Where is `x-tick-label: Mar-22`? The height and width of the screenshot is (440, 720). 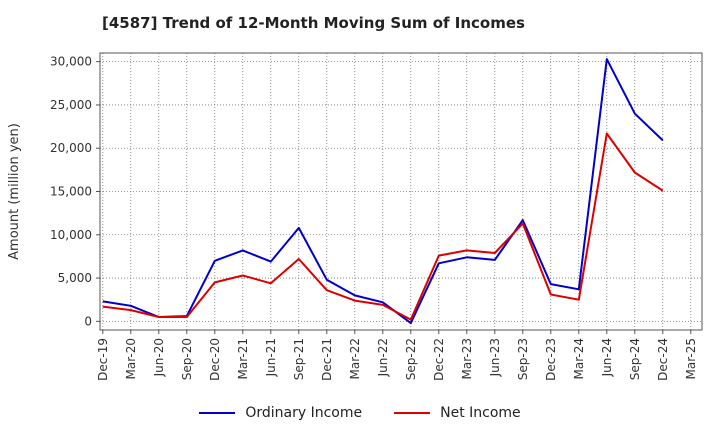
x-tick-label: Mar-22 is located at coordinates (355, 358).